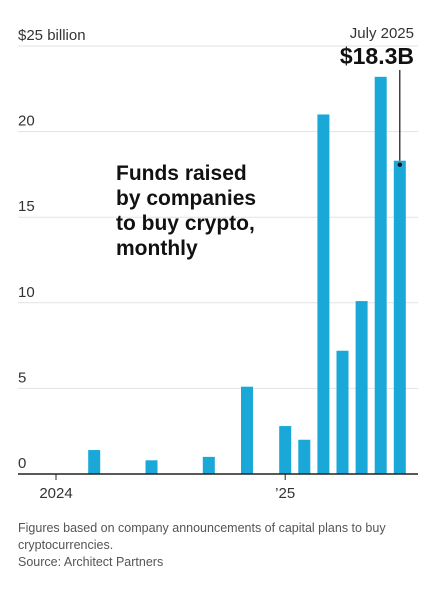  Describe the element at coordinates (186, 198) in the screenshot. I see `chart-title-line: by companies` at that location.